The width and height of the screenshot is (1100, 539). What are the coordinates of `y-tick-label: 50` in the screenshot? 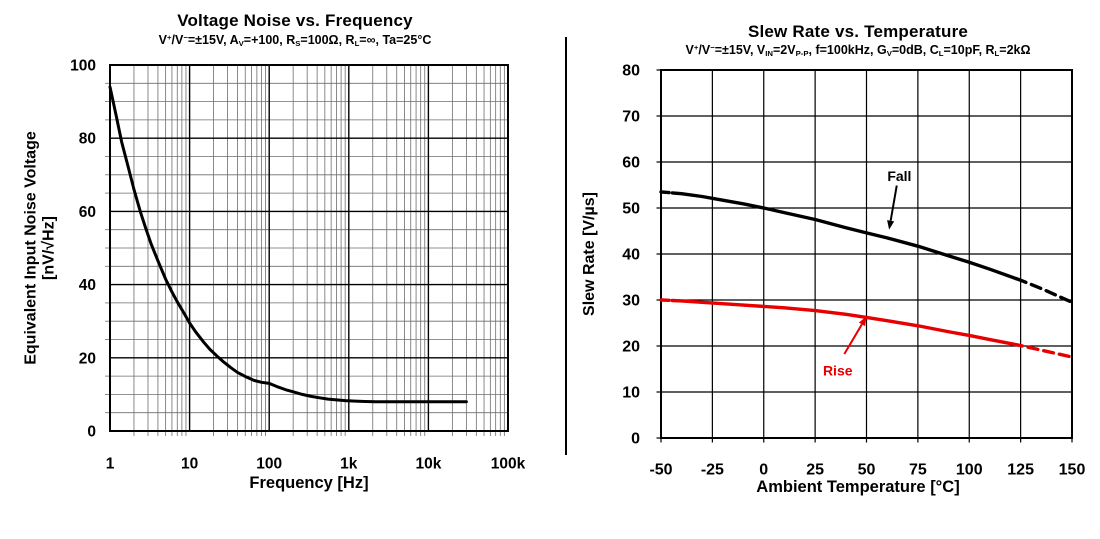 It's located at (631, 209).